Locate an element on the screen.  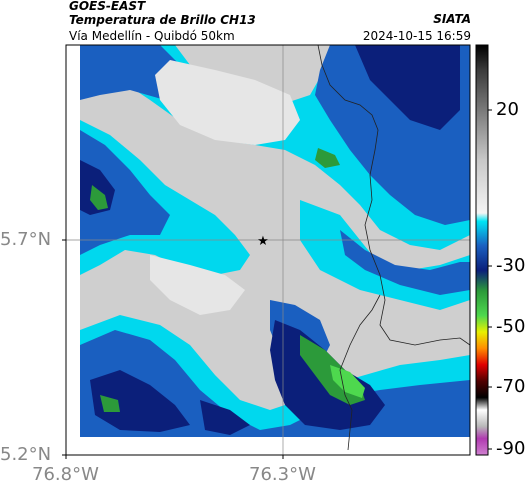
region-label: Vía Medellín - Quibdó 50km is located at coordinates (152, 36).